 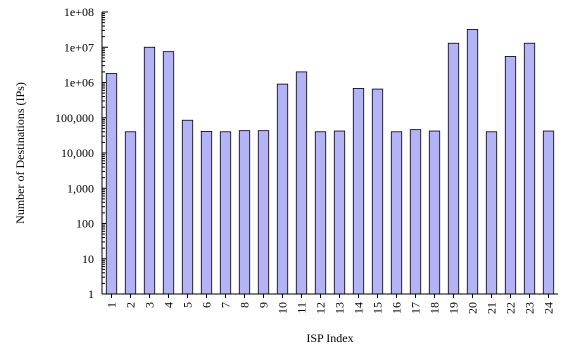 What do you see at coordinates (79, 47) in the screenshot?
I see `y-tick-label: 1e+07` at bounding box center [79, 47].